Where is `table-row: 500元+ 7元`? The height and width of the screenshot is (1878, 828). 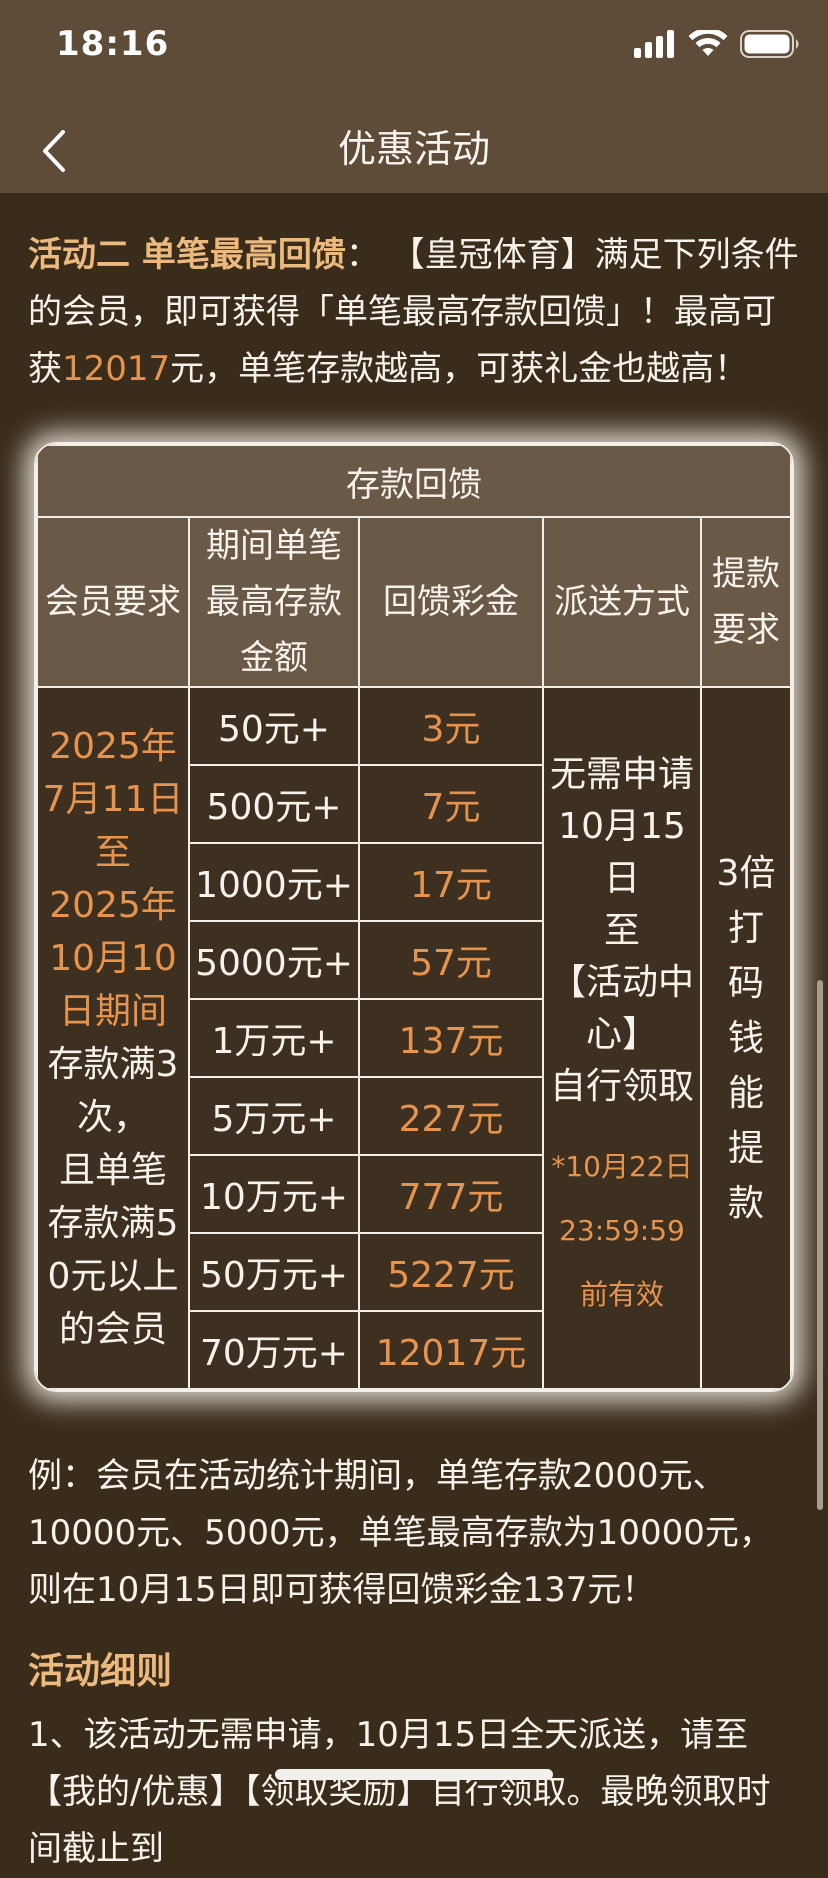 table-row: 500元+ 7元 is located at coordinates (414, 804).